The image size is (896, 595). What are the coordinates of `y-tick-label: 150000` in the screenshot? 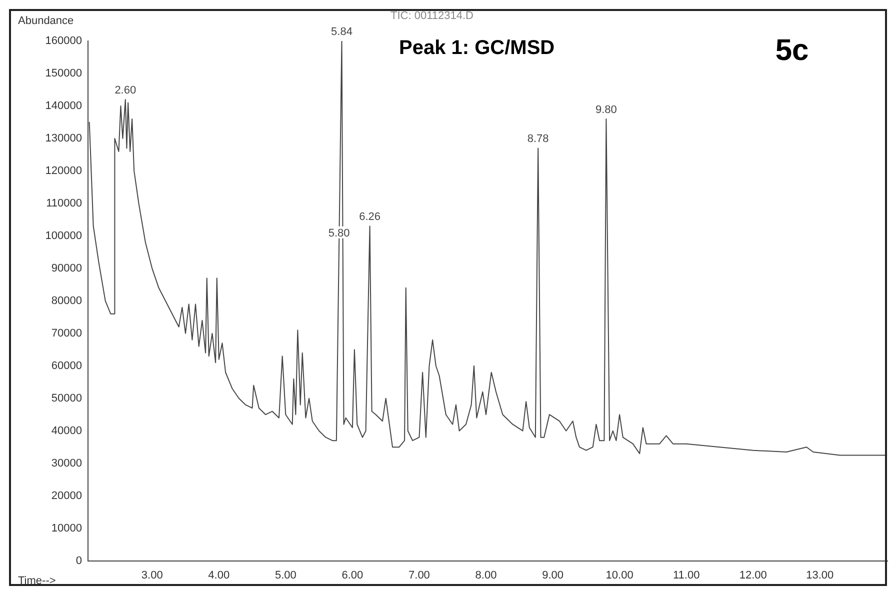 It's located at (63, 74).